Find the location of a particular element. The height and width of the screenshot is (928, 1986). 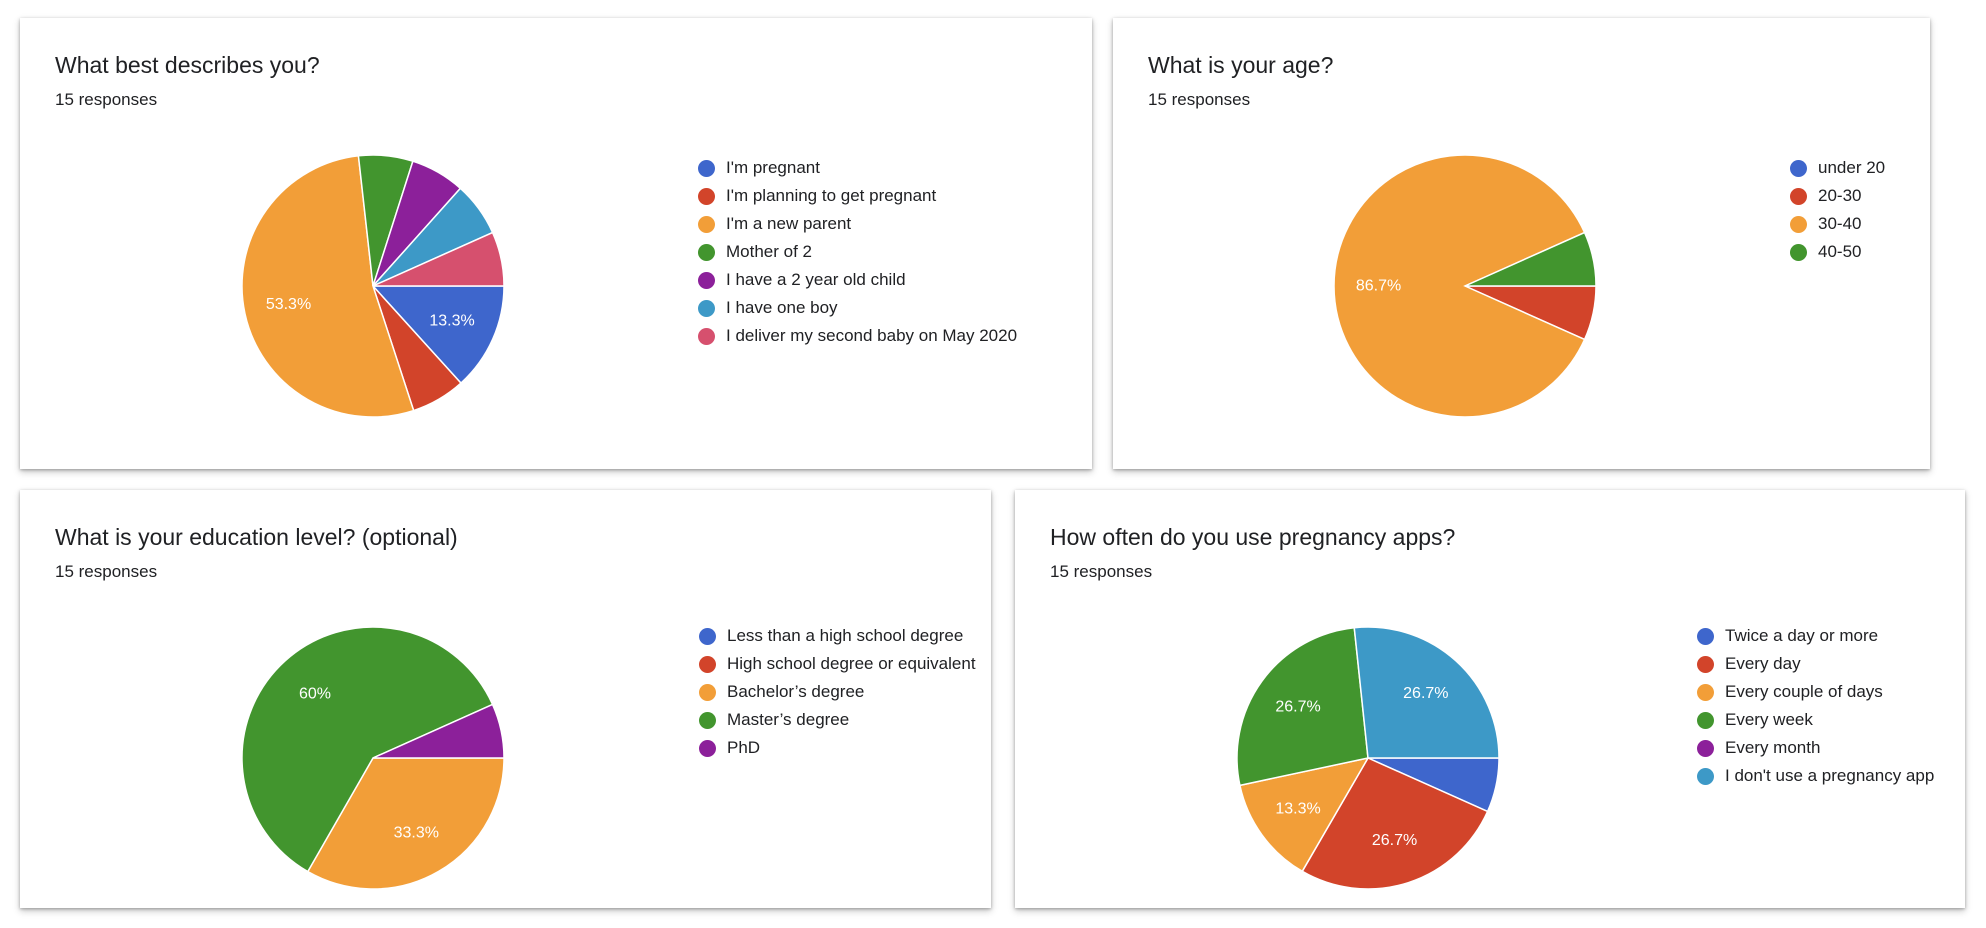

legend-item: I have one boy is located at coordinates (857, 308).